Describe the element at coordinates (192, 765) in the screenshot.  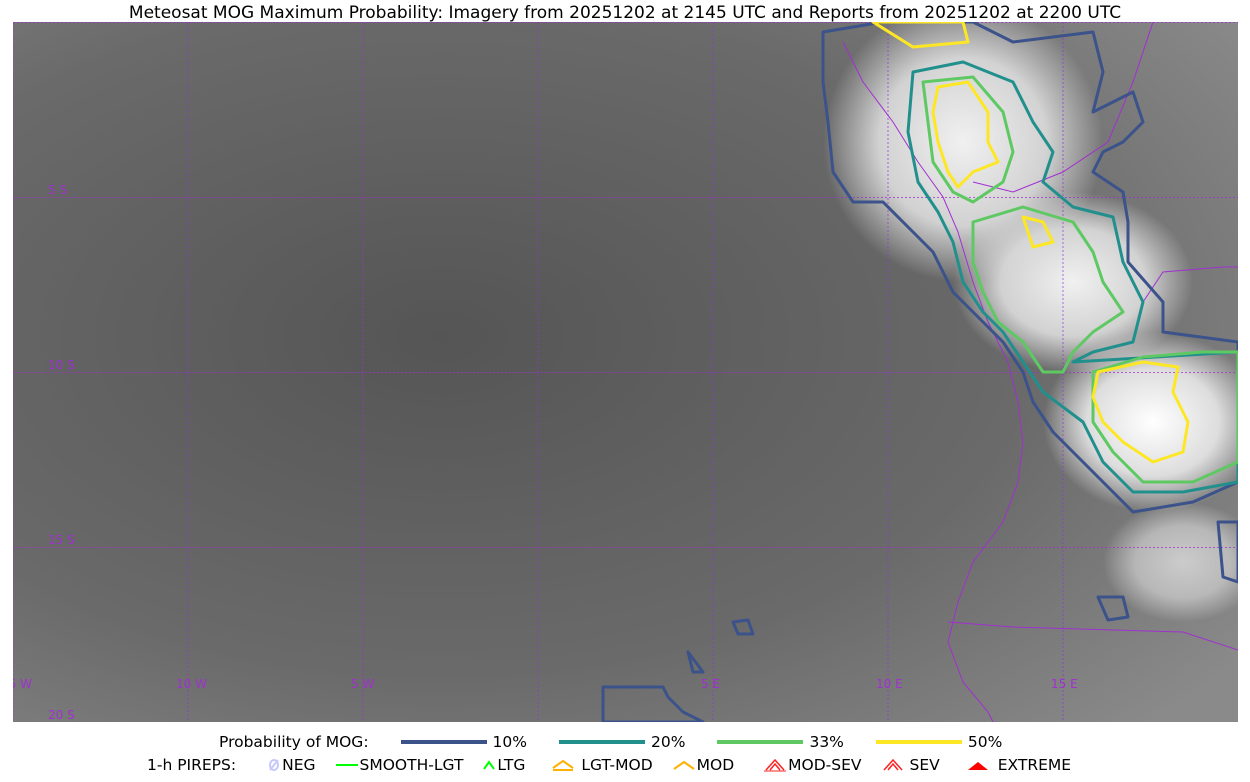
I see `pirep-legend-label: 1-h PIREPS:` at that location.